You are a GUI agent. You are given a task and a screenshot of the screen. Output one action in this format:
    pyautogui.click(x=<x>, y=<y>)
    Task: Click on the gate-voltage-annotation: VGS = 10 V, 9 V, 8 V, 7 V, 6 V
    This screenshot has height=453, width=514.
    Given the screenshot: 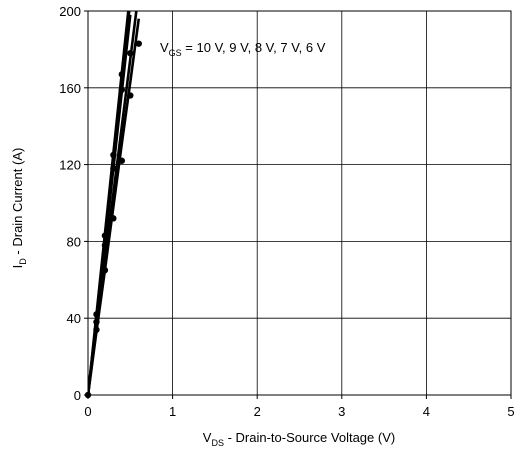 What is the action you would take?
    pyautogui.click(x=243, y=49)
    